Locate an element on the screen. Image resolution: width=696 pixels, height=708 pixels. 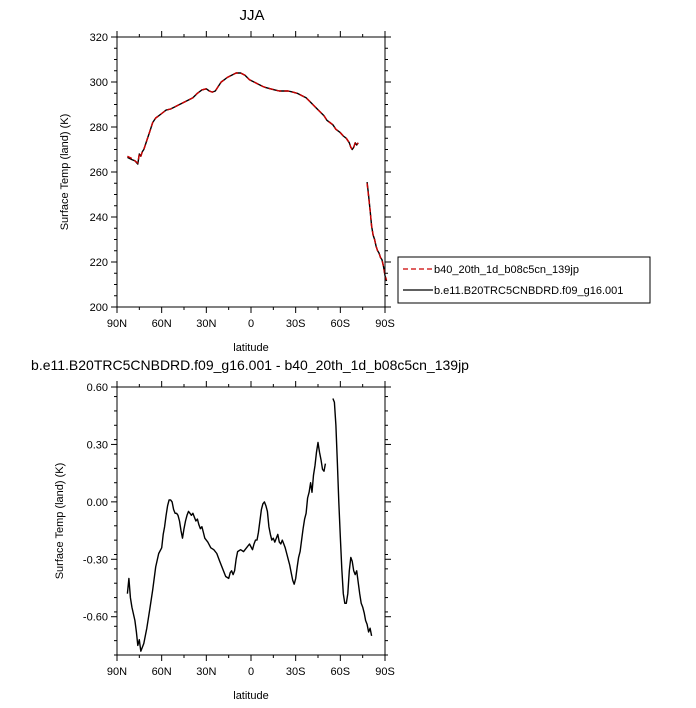
bottom-series-group is located at coordinates (249, 525).